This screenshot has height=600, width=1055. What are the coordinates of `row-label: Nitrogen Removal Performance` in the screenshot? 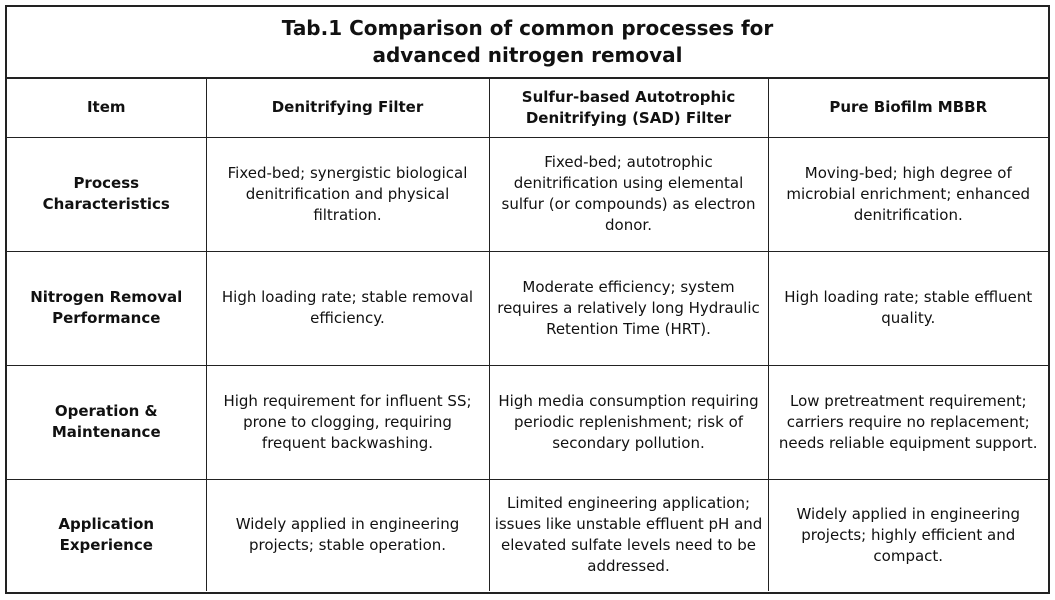 It's located at (107, 308).